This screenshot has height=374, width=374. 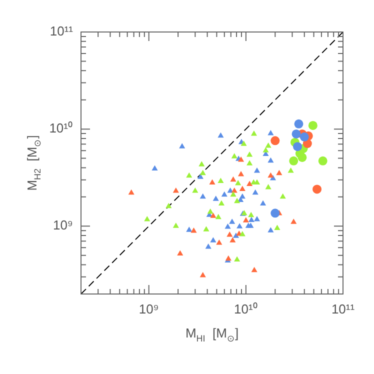 I want to click on x-tick-label: 10⁹, so click(x=148, y=308).